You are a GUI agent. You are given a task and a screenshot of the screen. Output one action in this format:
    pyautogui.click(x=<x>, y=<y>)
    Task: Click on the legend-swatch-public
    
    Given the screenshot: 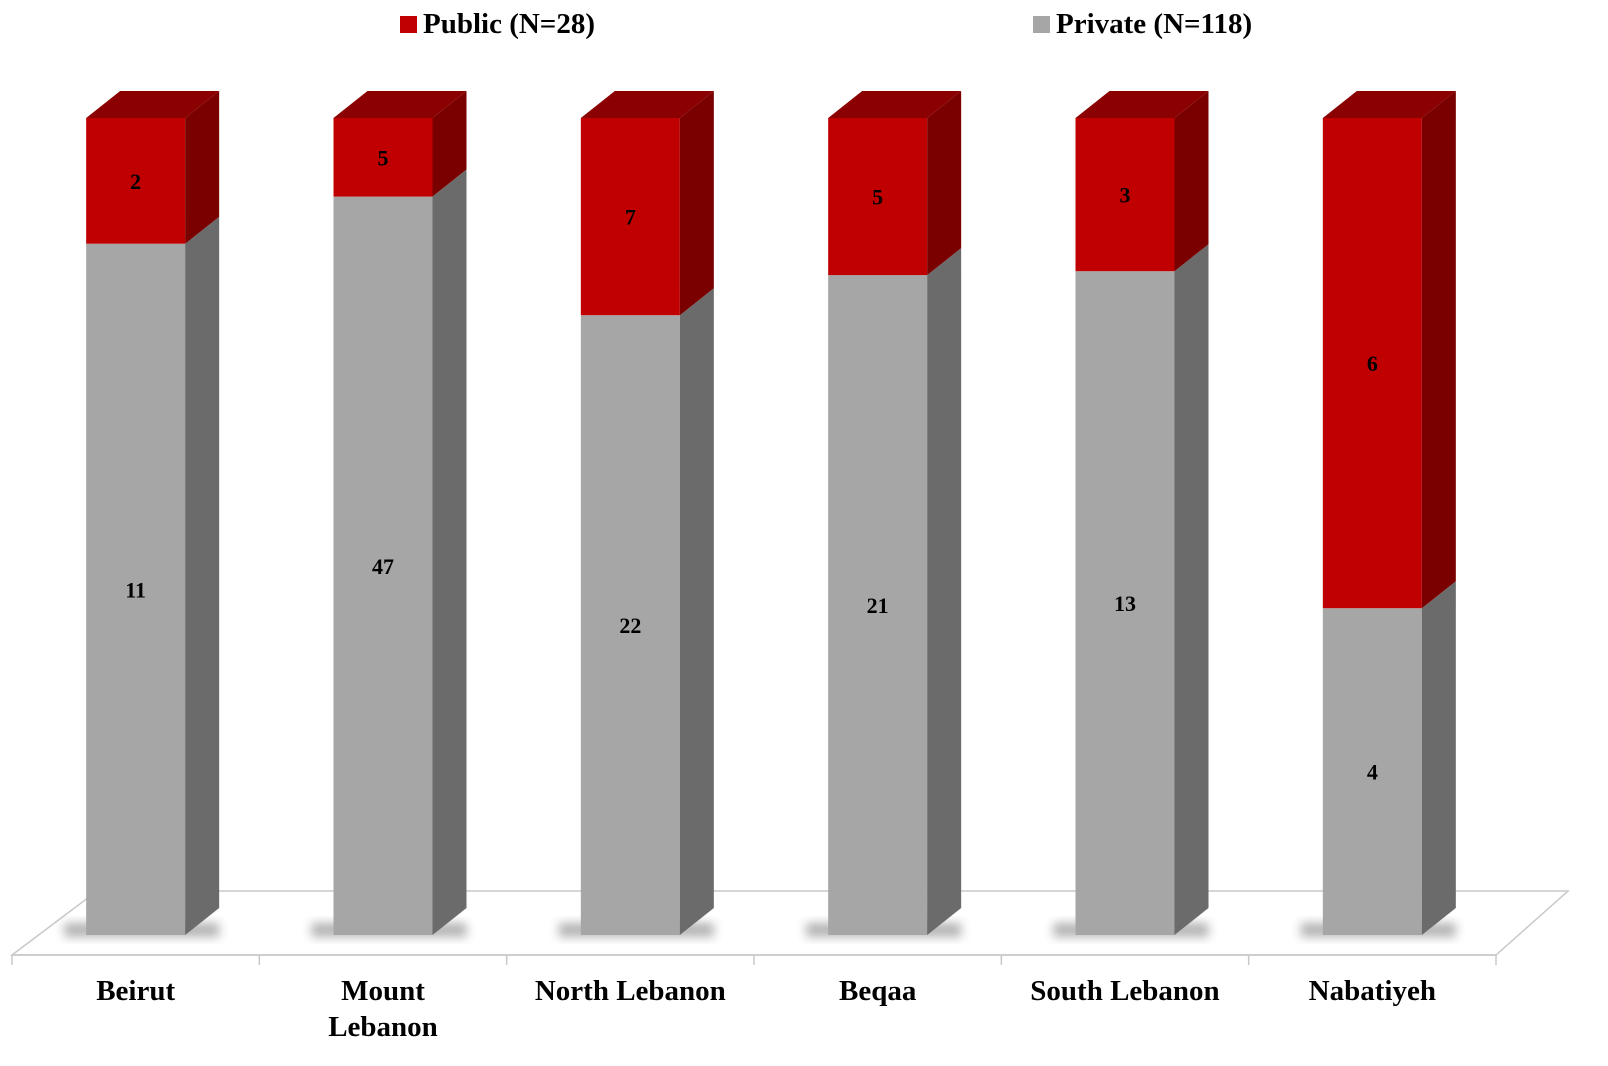 What is the action you would take?
    pyautogui.click(x=408, y=24)
    